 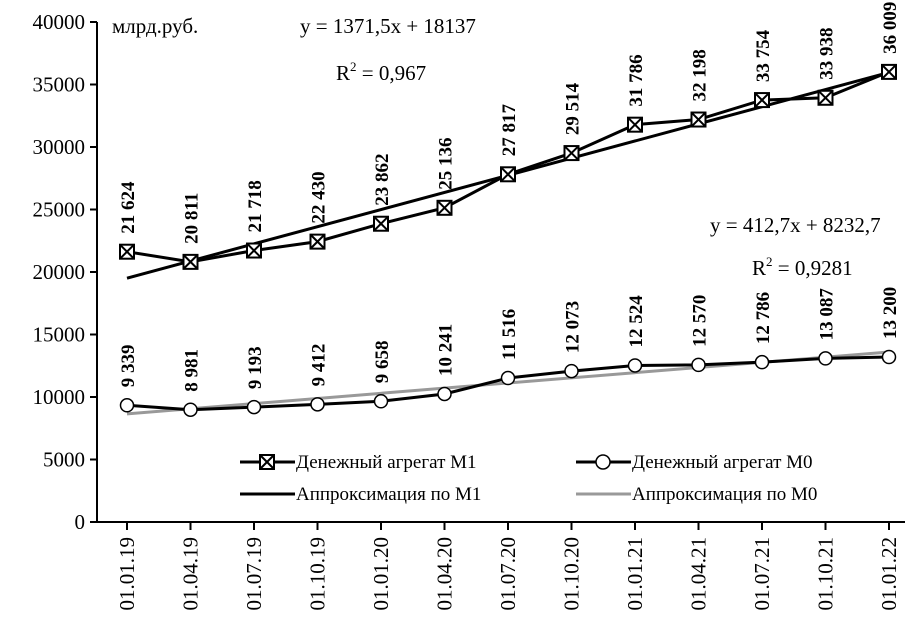 What do you see at coordinates (763, 318) in the screenshot?
I see `data-label-m0: 12 786` at bounding box center [763, 318].